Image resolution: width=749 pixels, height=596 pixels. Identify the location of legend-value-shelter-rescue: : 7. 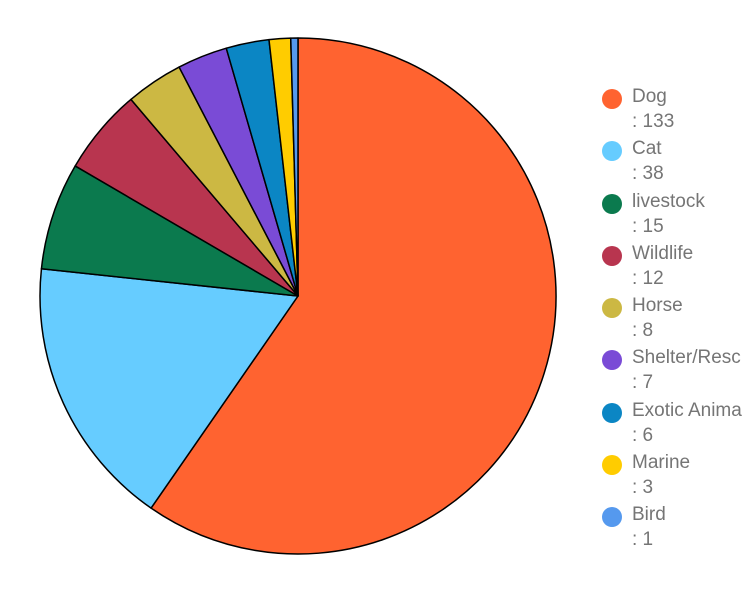
(643, 383).